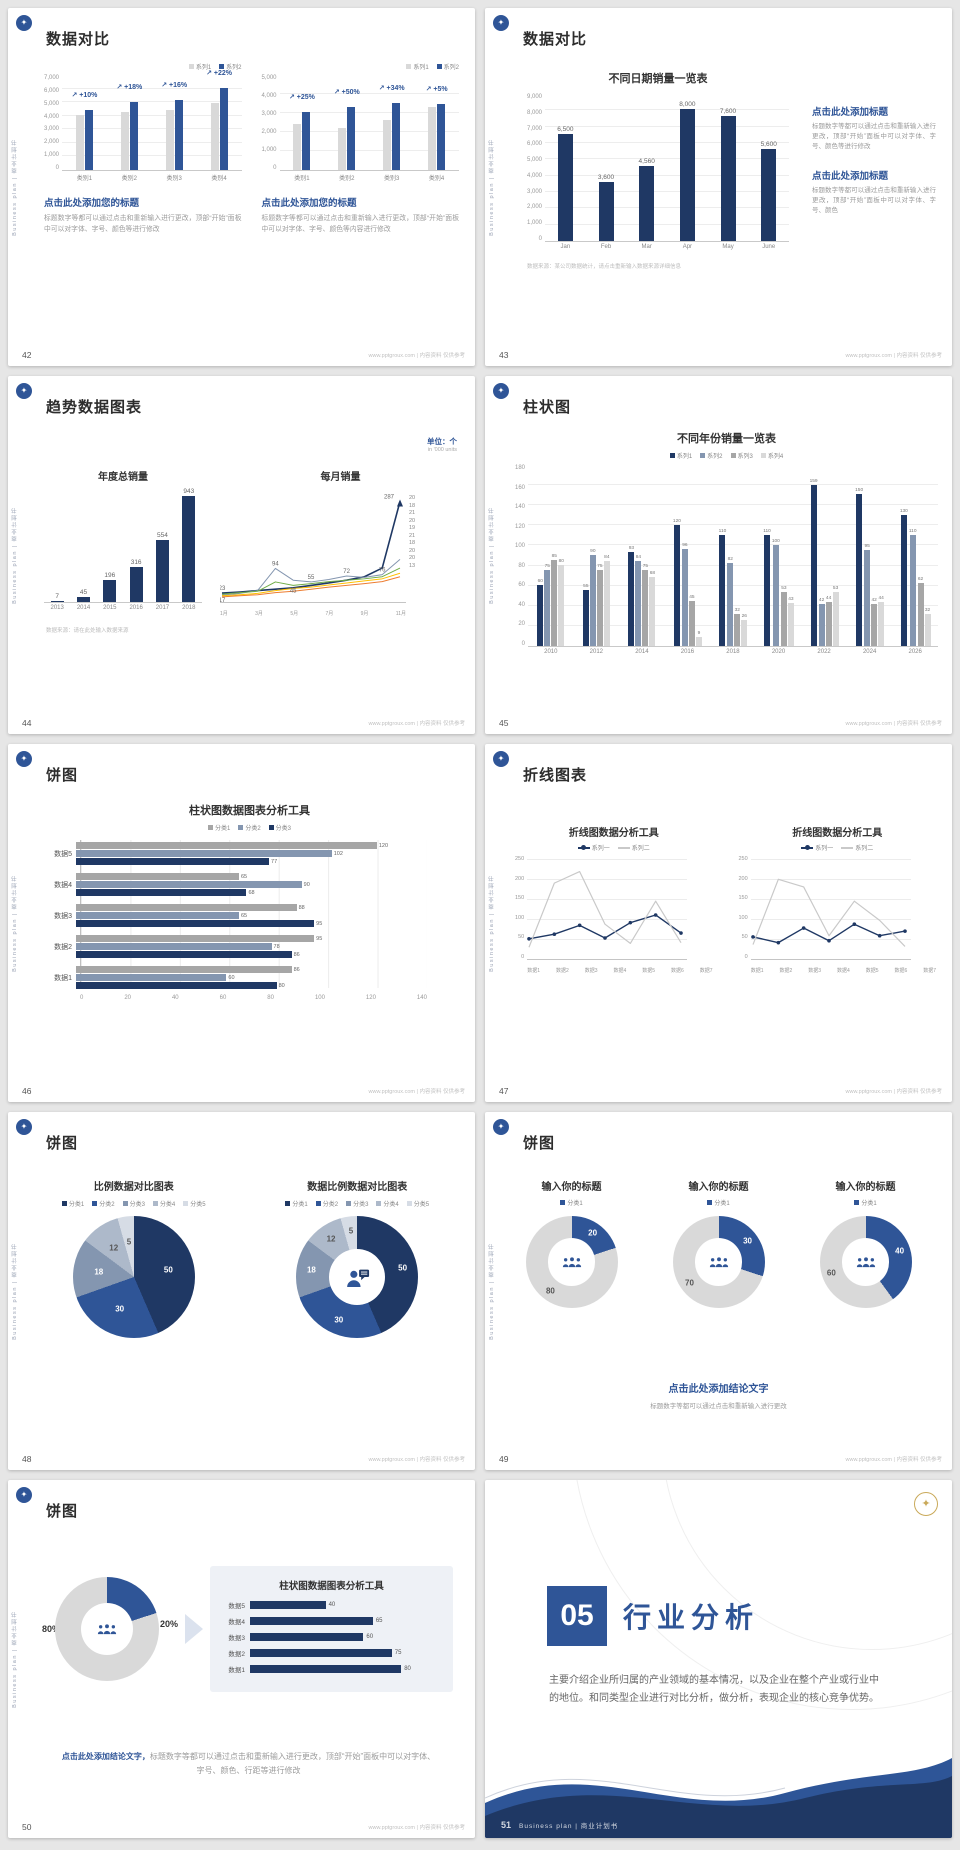 This screenshot has height=1850, width=960. What do you see at coordinates (84, 131) in the screenshot?
I see `bar-group: ↗ +10%` at bounding box center [84, 131].